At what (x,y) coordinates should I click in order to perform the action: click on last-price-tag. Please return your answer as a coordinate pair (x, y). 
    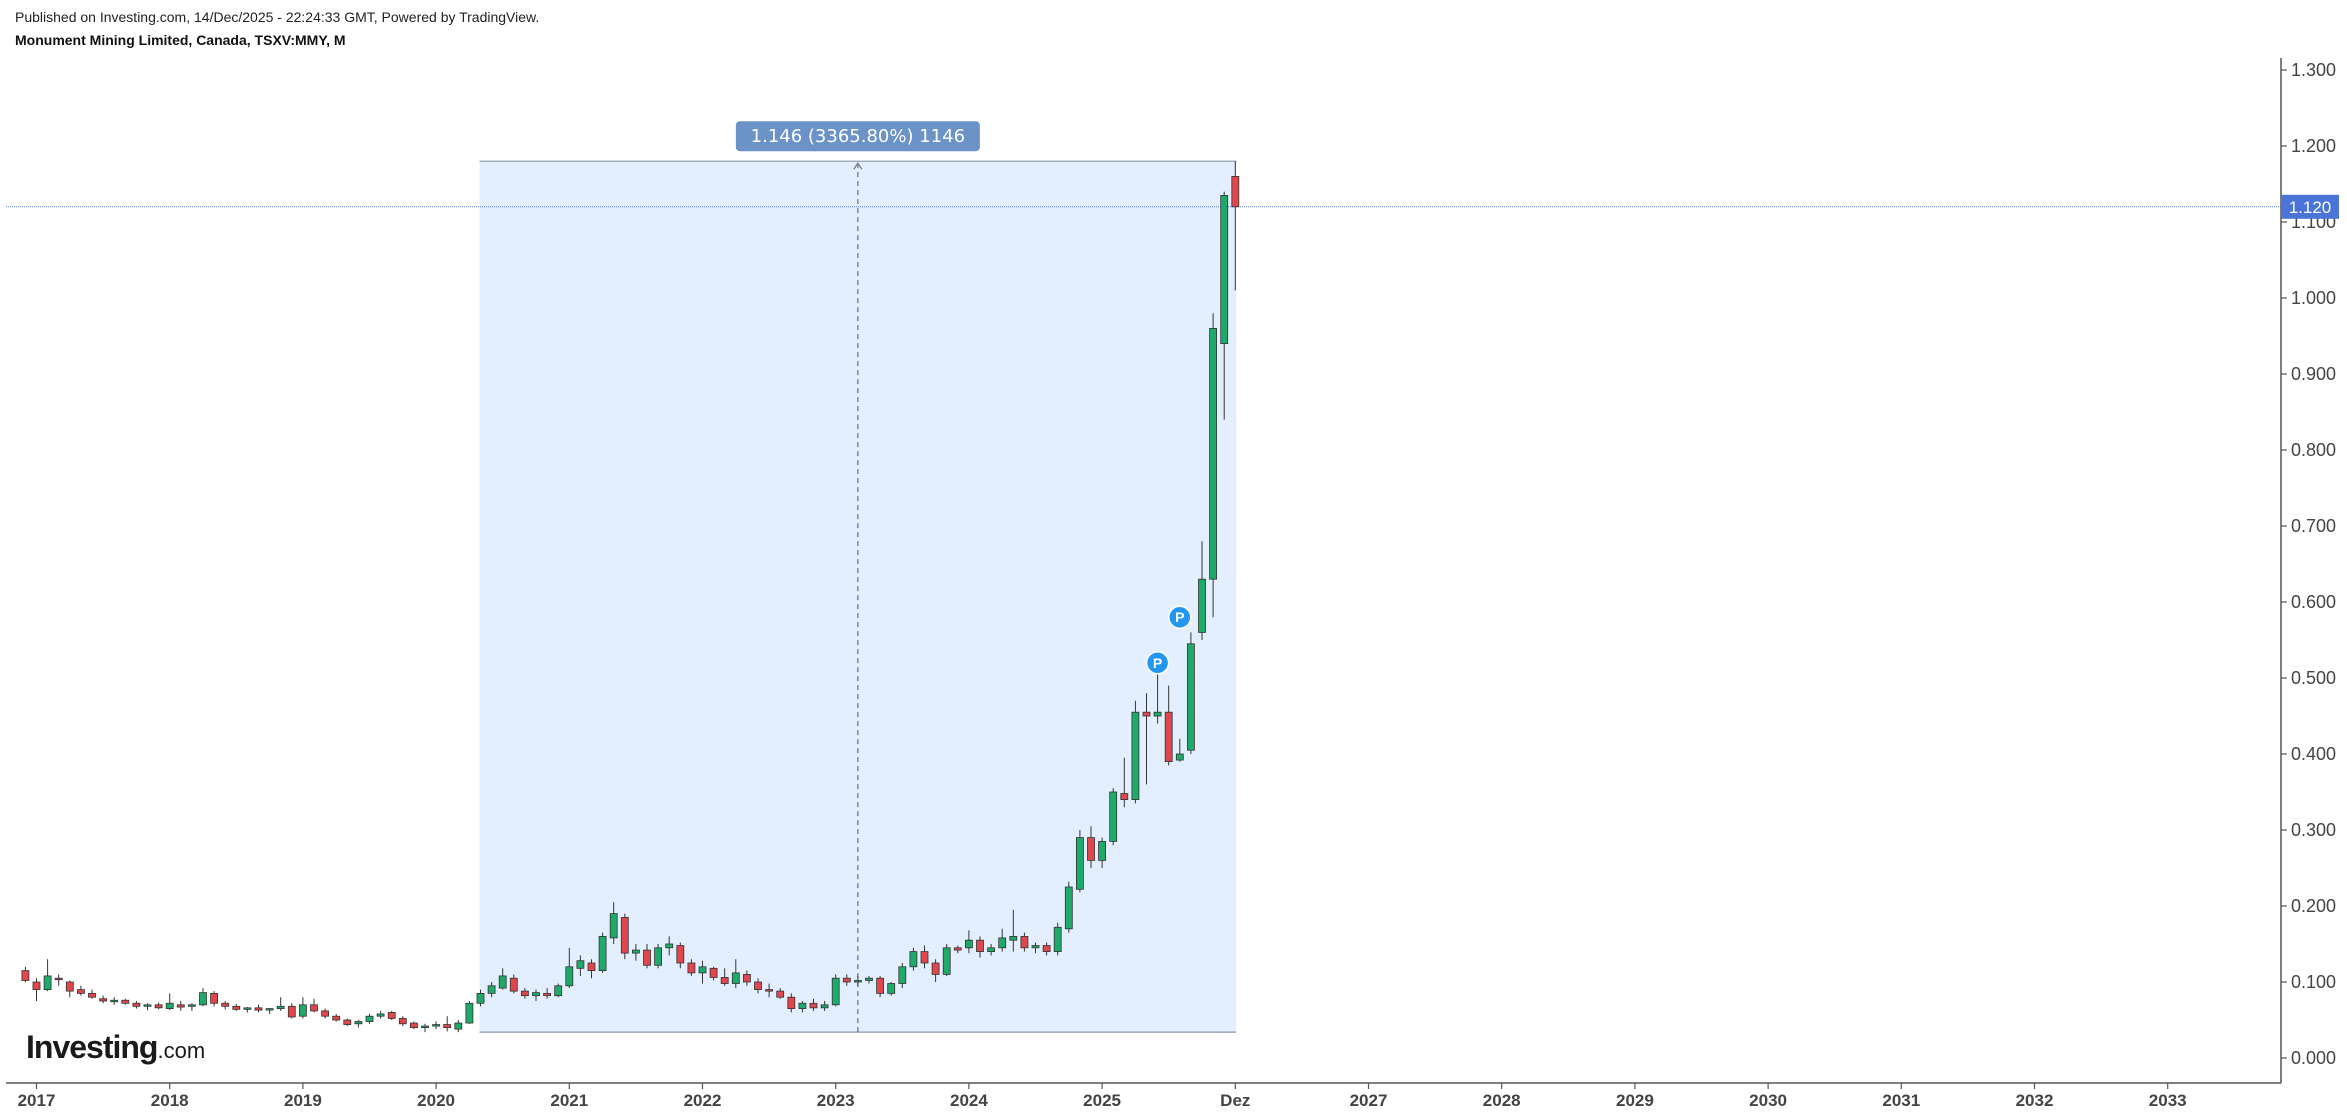
    Looking at the image, I should click on (2310, 206).